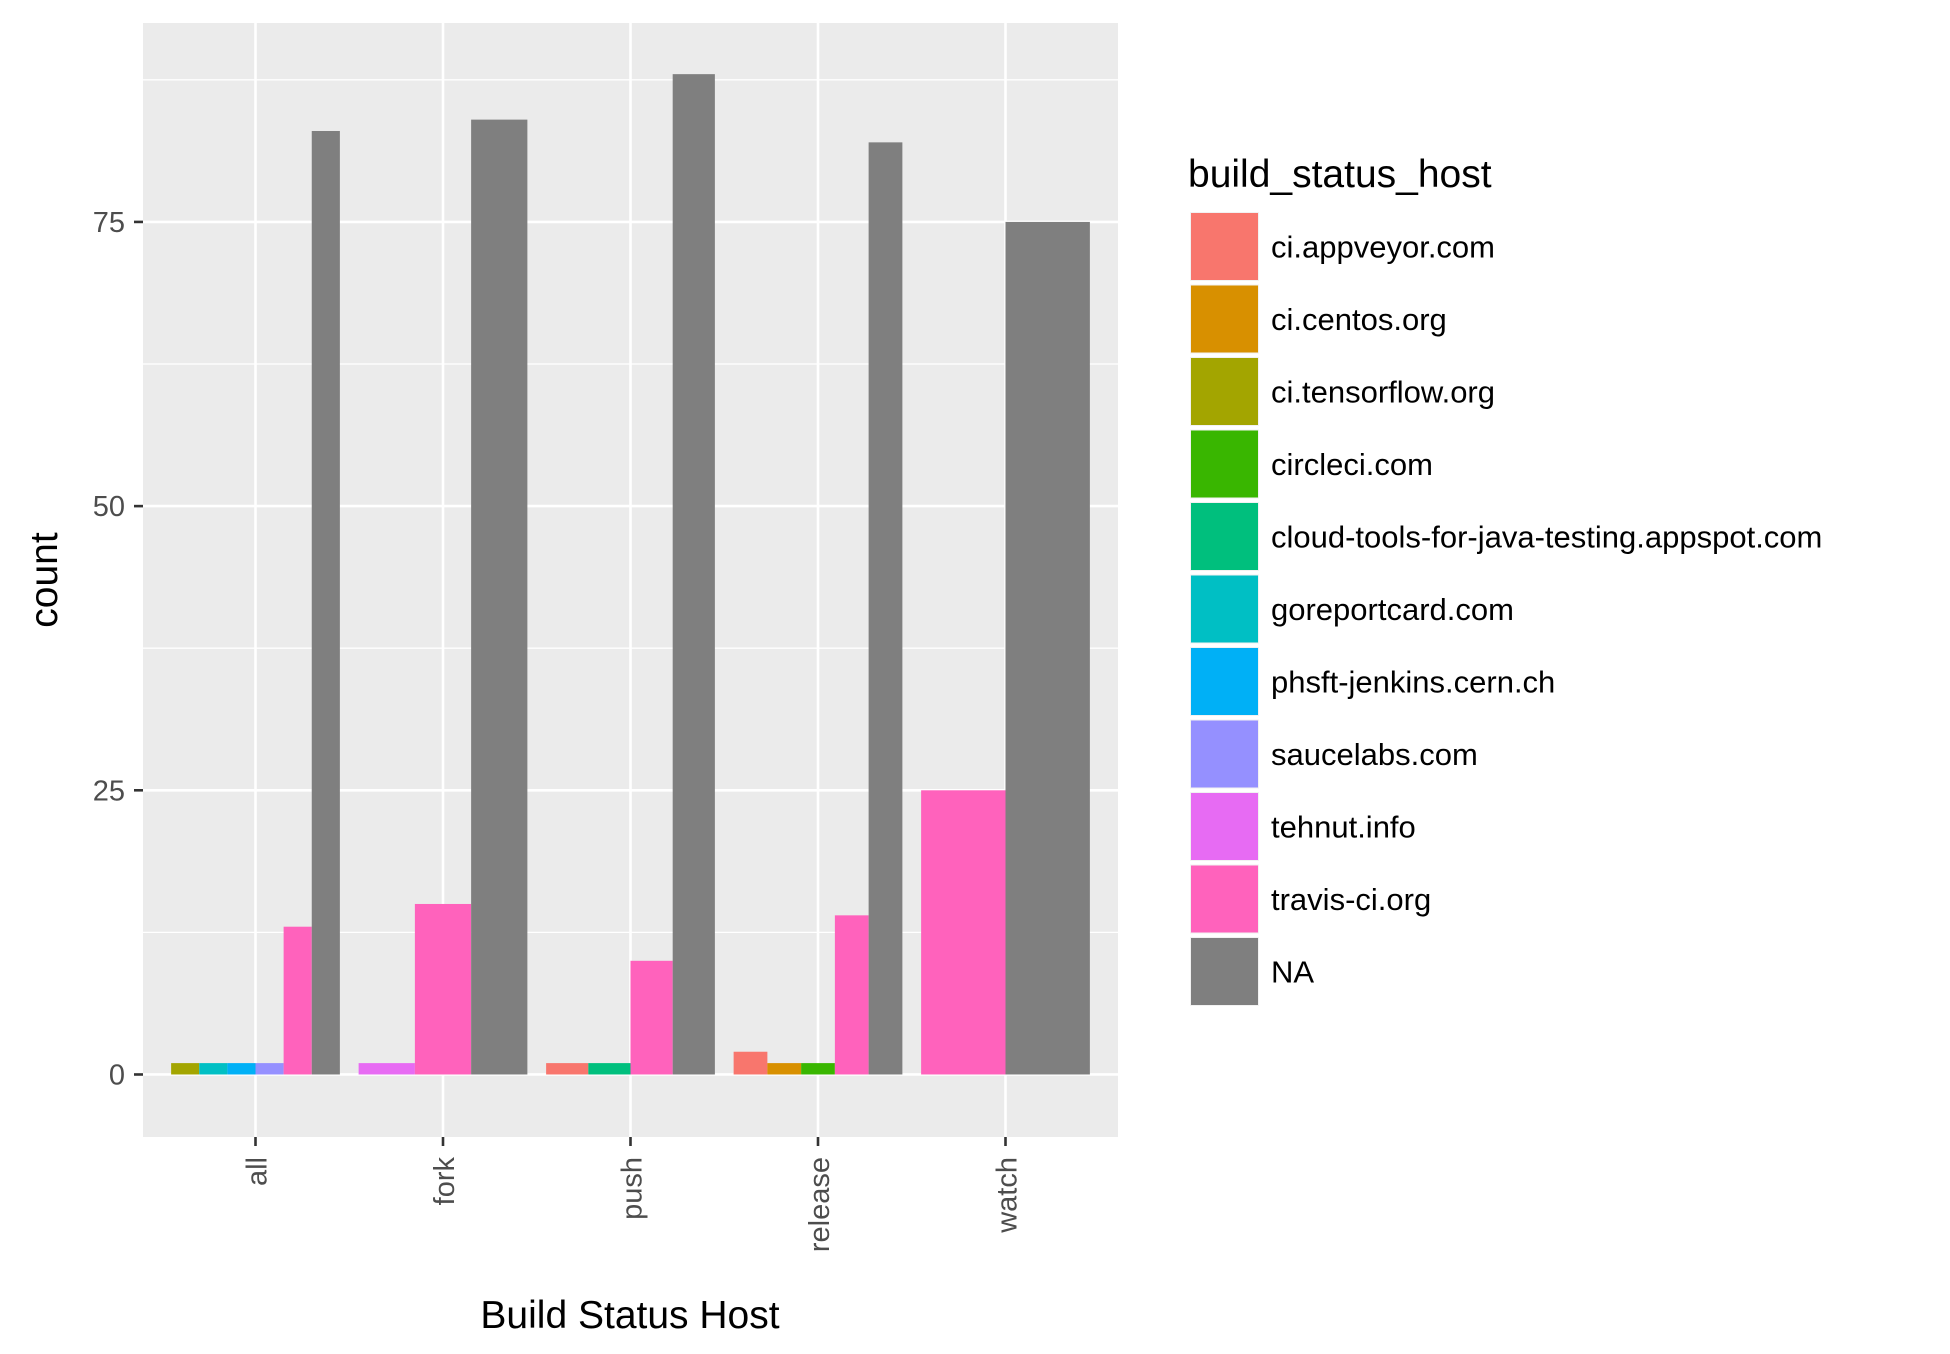 This screenshot has height=1354, width=1950. What do you see at coordinates (851, 995) in the screenshot?
I see `bar-release-travis-ci-org` at bounding box center [851, 995].